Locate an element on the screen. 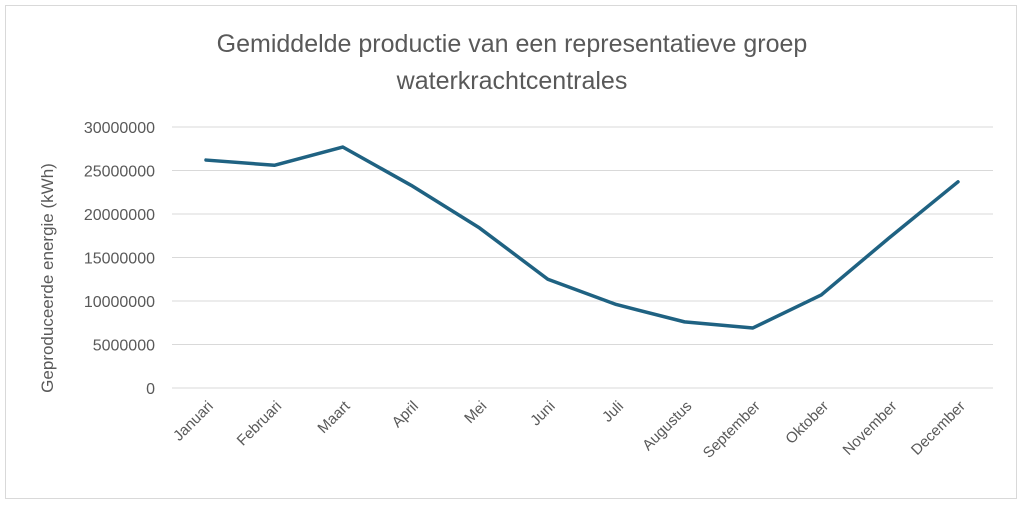  x-tick-label: Maart is located at coordinates (334, 417).